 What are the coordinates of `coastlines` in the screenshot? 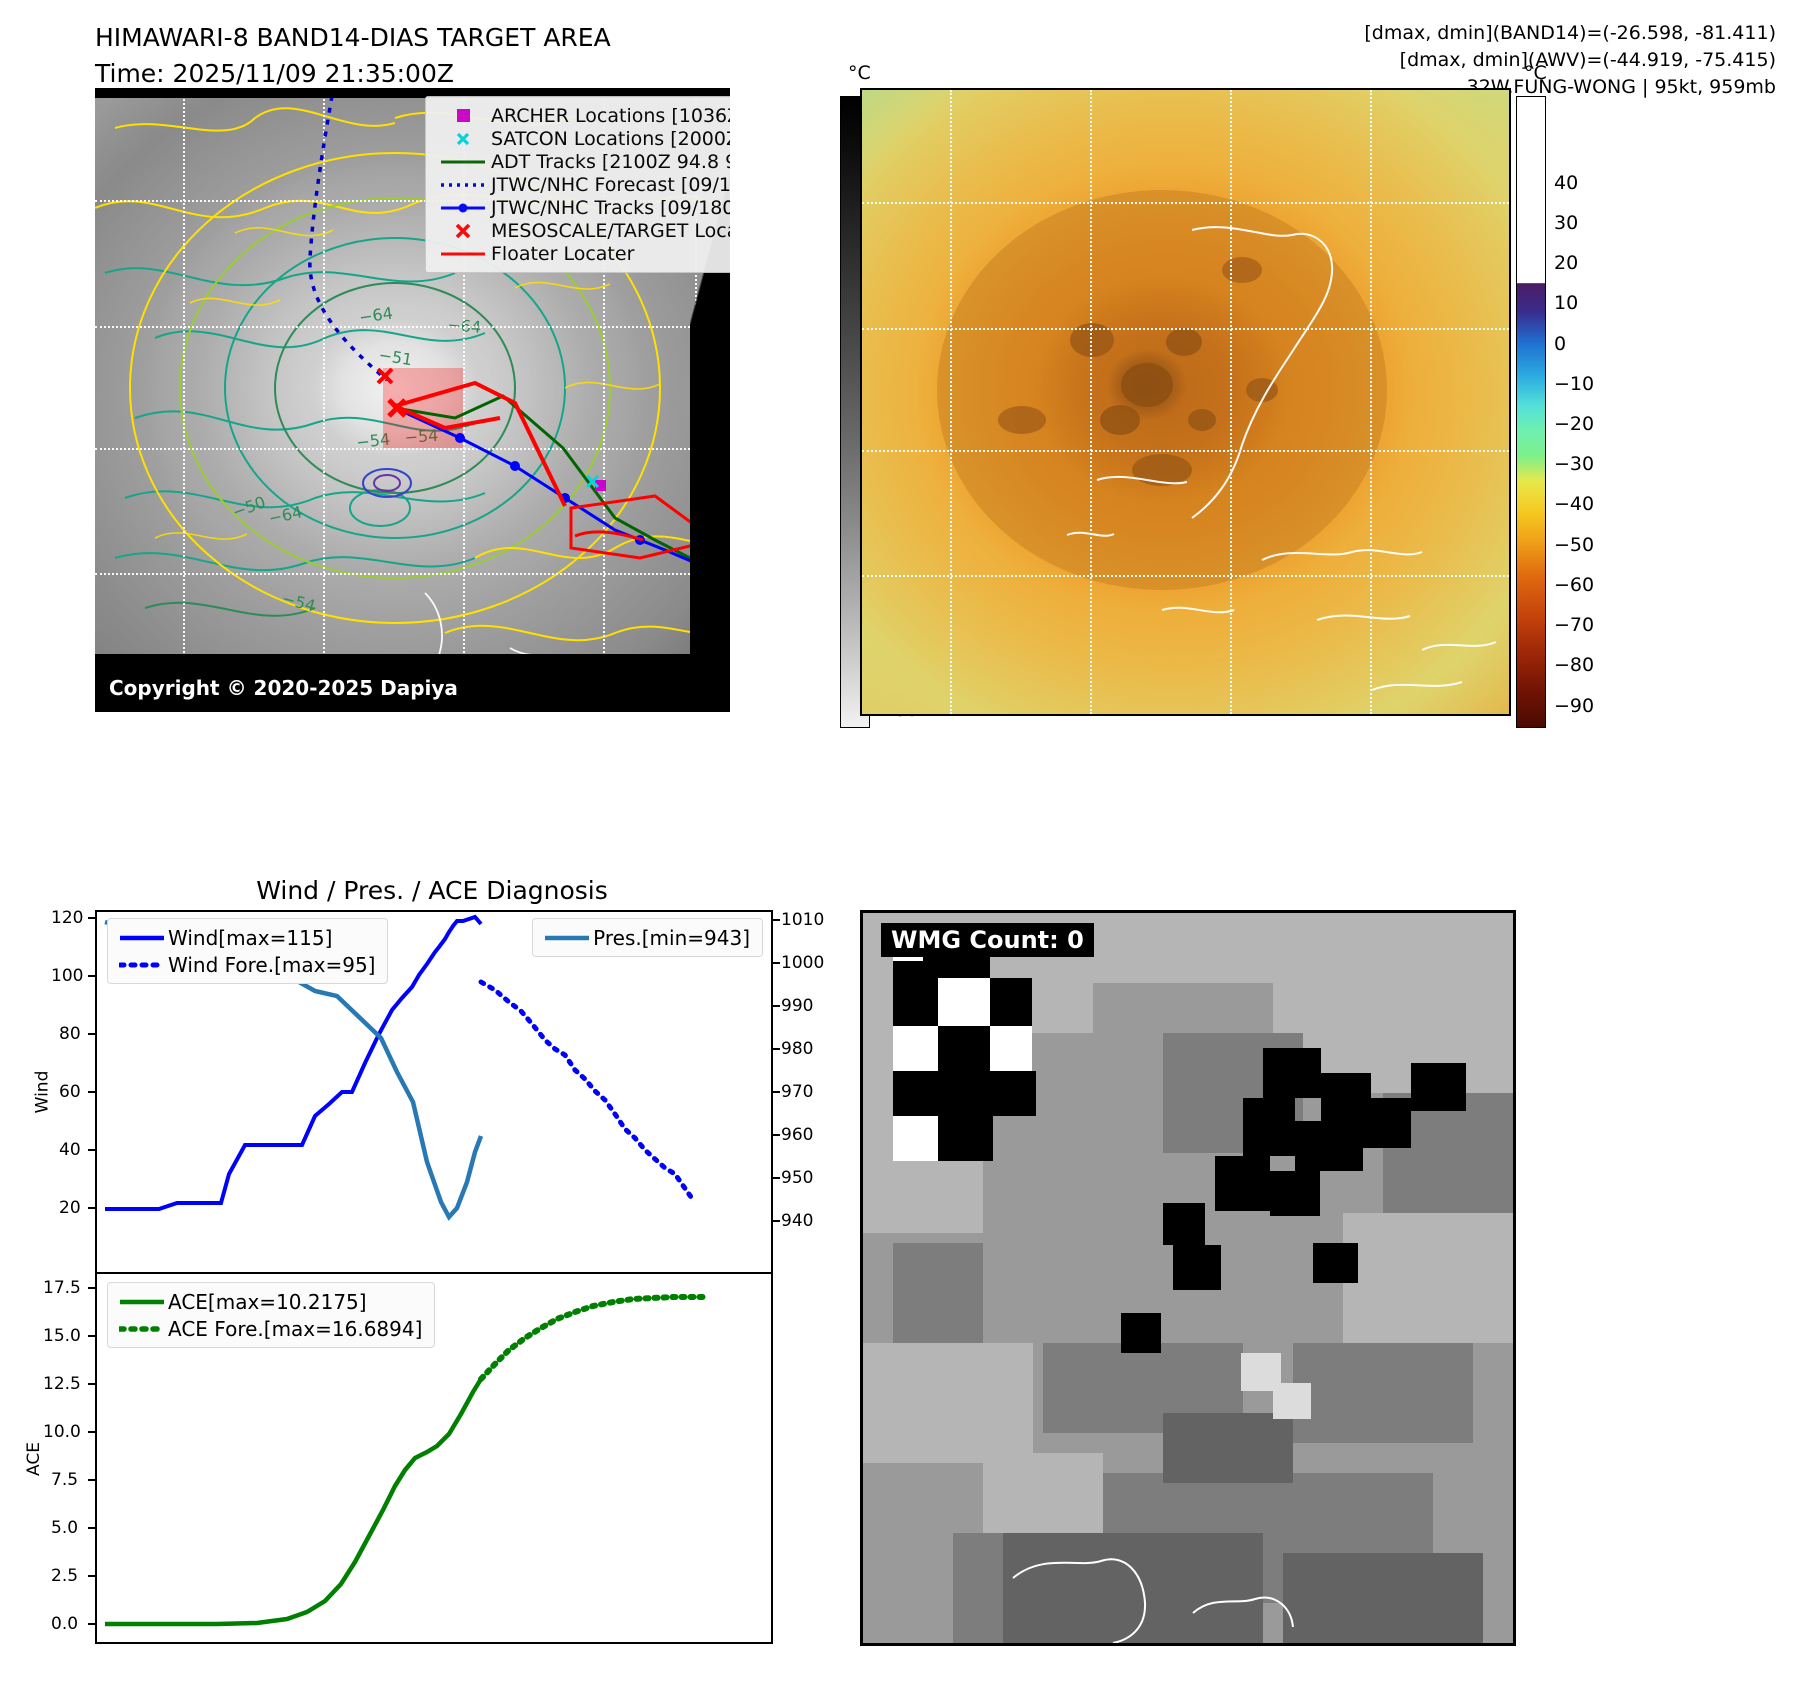 It's located at (1281, 458).